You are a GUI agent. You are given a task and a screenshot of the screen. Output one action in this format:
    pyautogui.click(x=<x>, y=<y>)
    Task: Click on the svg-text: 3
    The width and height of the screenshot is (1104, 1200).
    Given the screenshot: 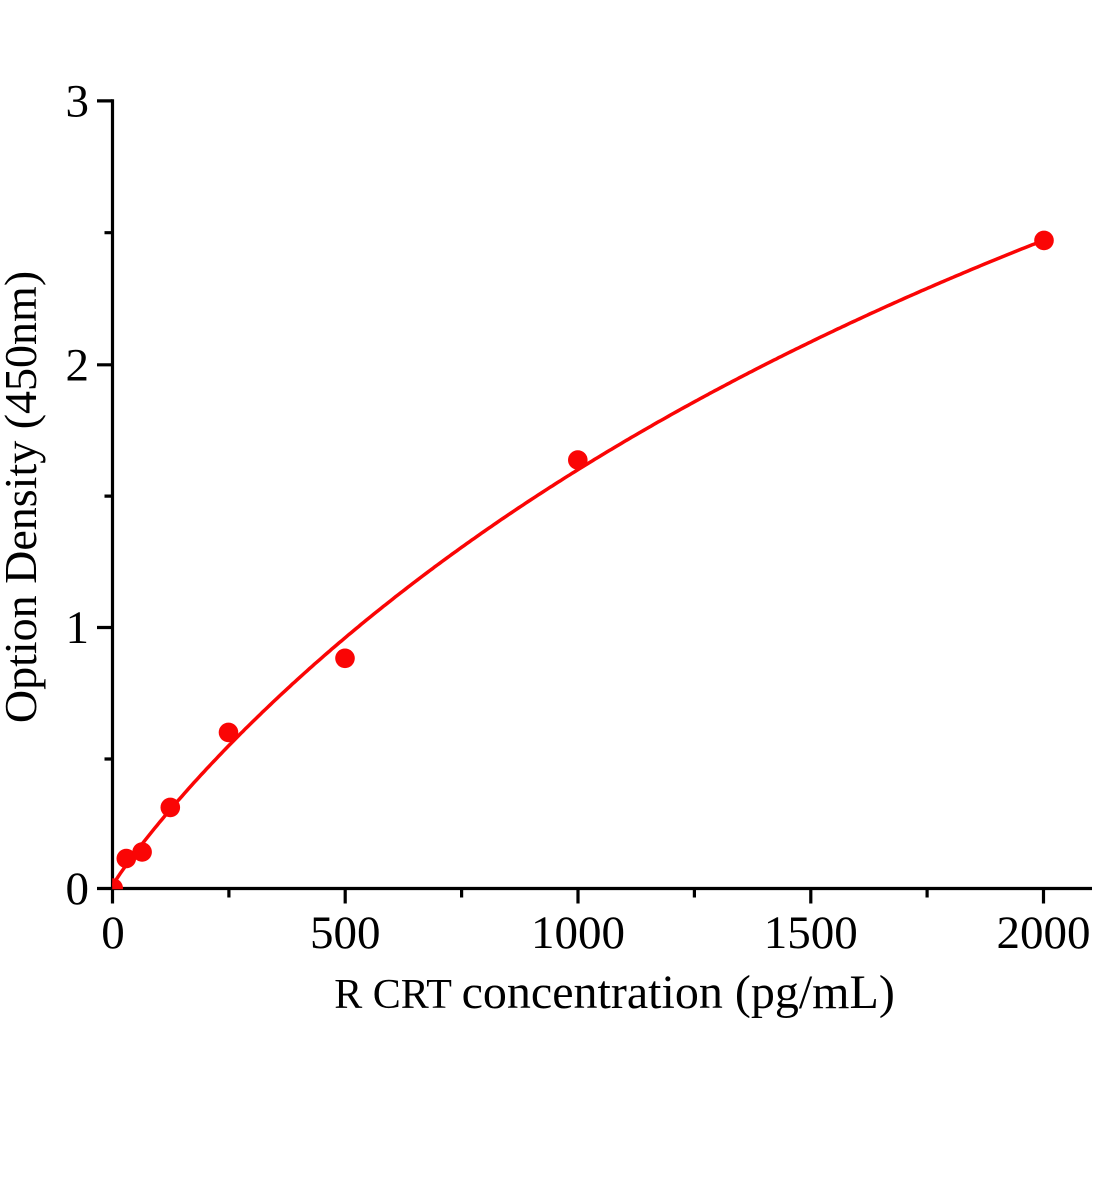 What is the action you would take?
    pyautogui.click(x=78, y=101)
    